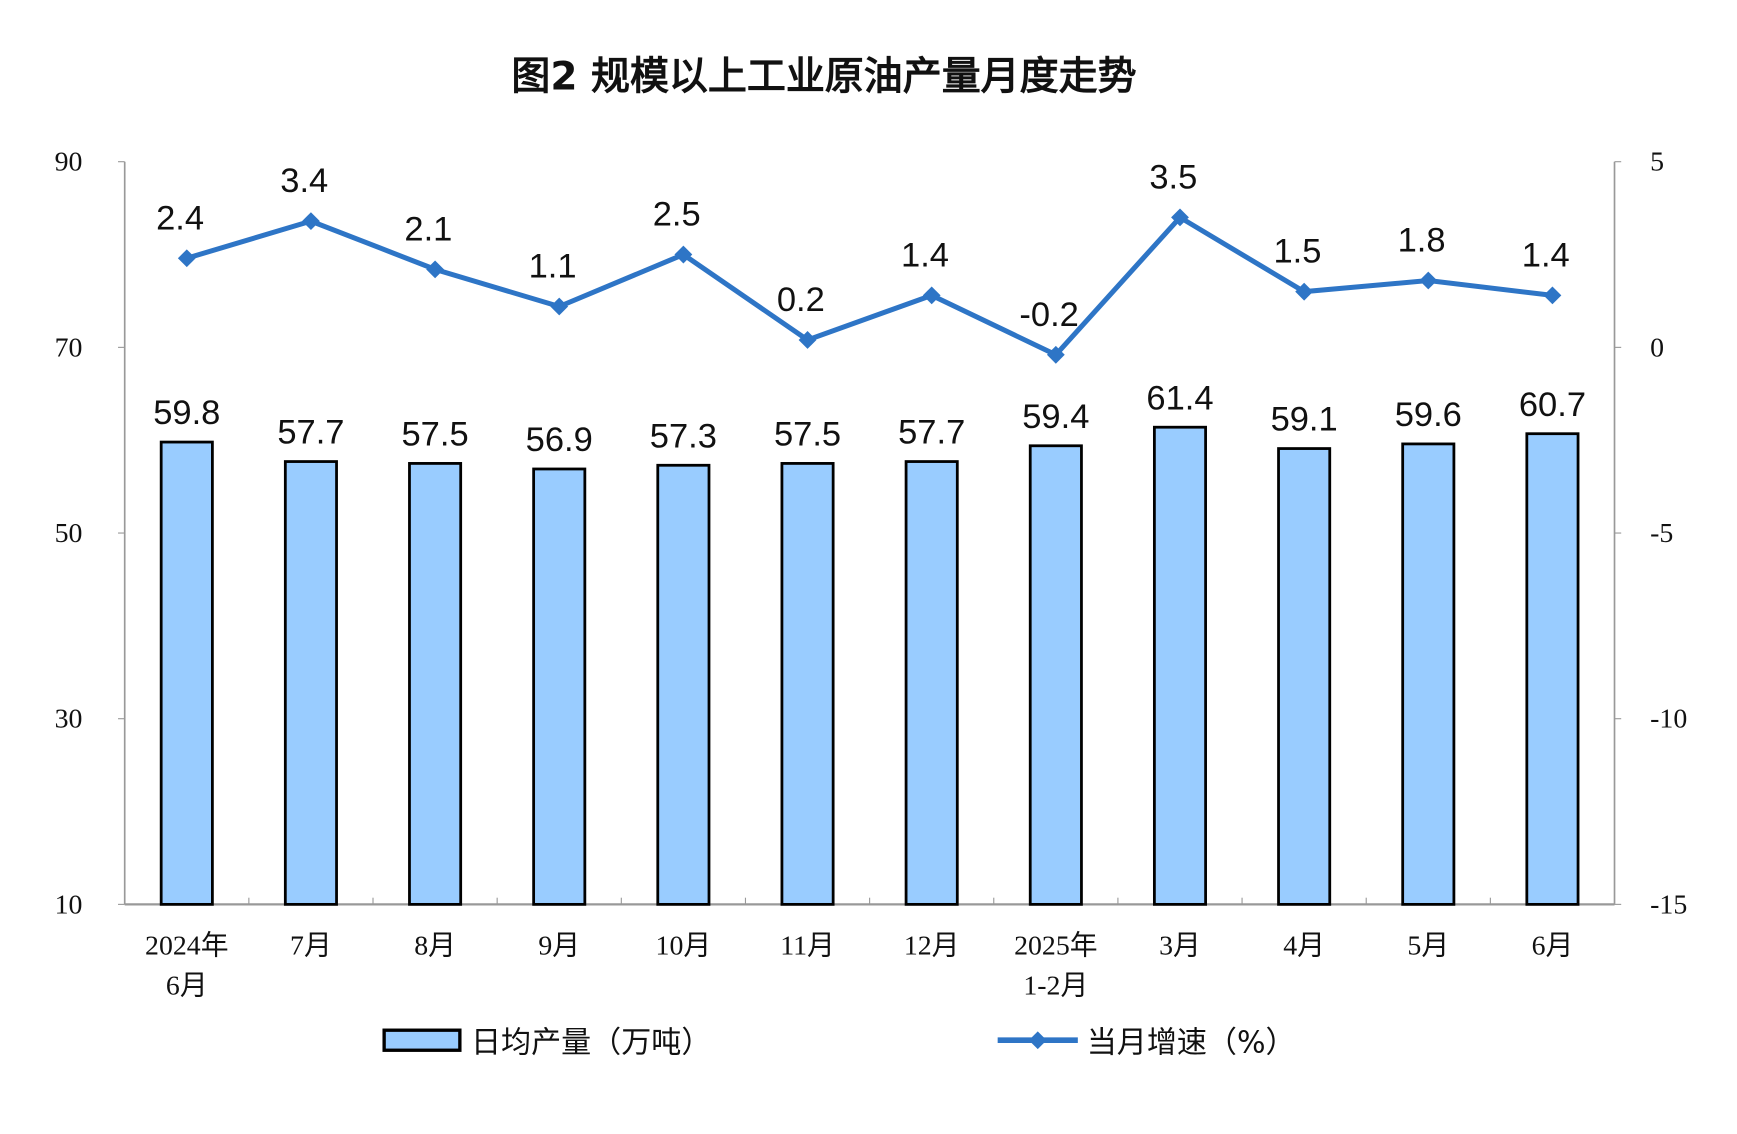 The height and width of the screenshot is (1134, 1737). I want to click on x-tick-label: 7月, so click(311, 945).